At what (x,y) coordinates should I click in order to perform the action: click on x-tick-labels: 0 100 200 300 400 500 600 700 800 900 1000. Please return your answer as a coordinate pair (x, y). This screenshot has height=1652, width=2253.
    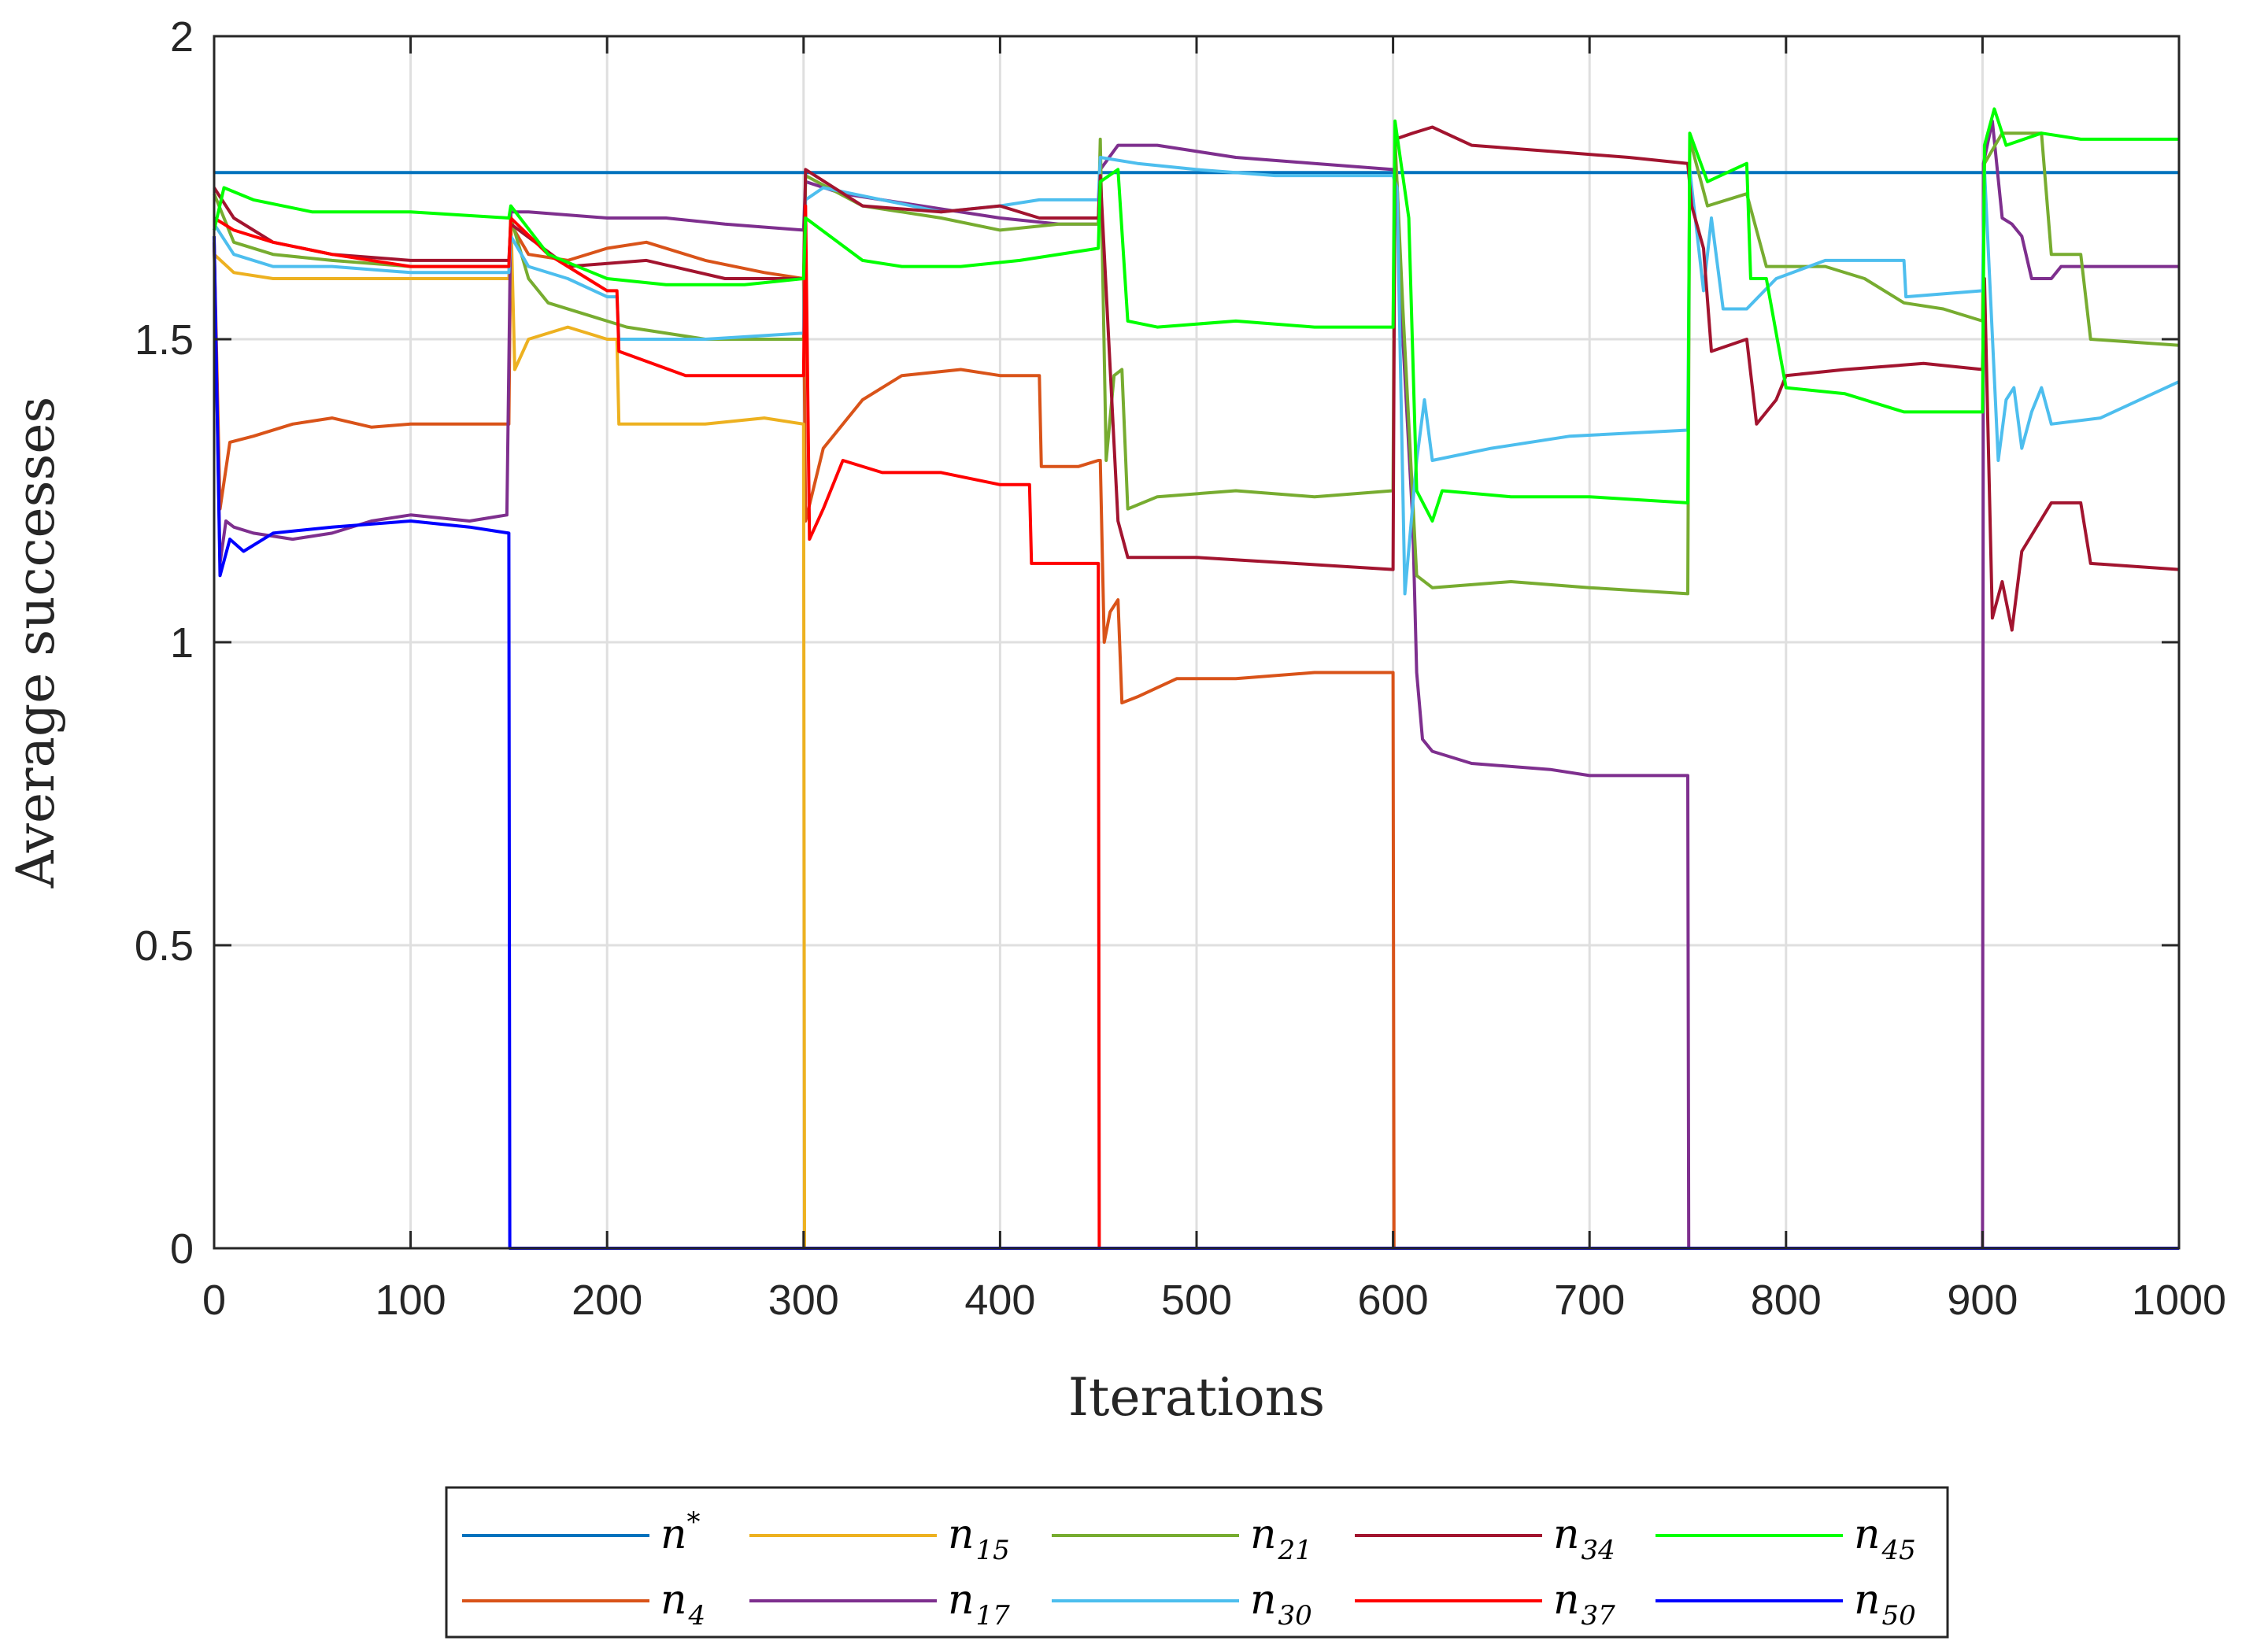
    Looking at the image, I should click on (1214, 1301).